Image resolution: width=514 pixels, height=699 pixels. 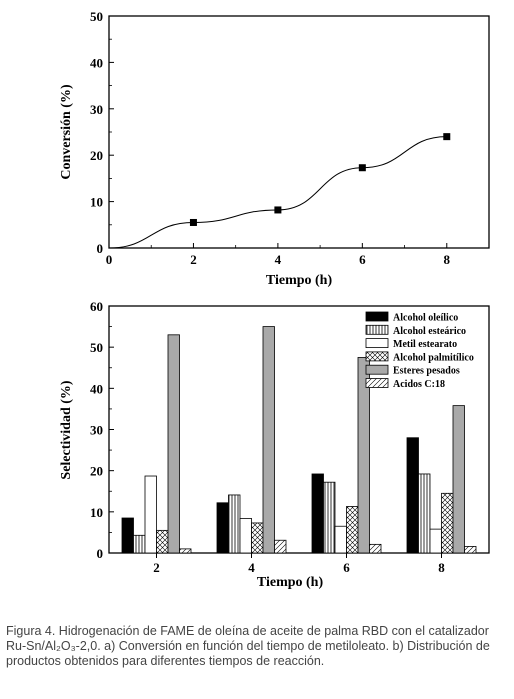 I want to click on chart-a-series-line, so click(x=277, y=192).